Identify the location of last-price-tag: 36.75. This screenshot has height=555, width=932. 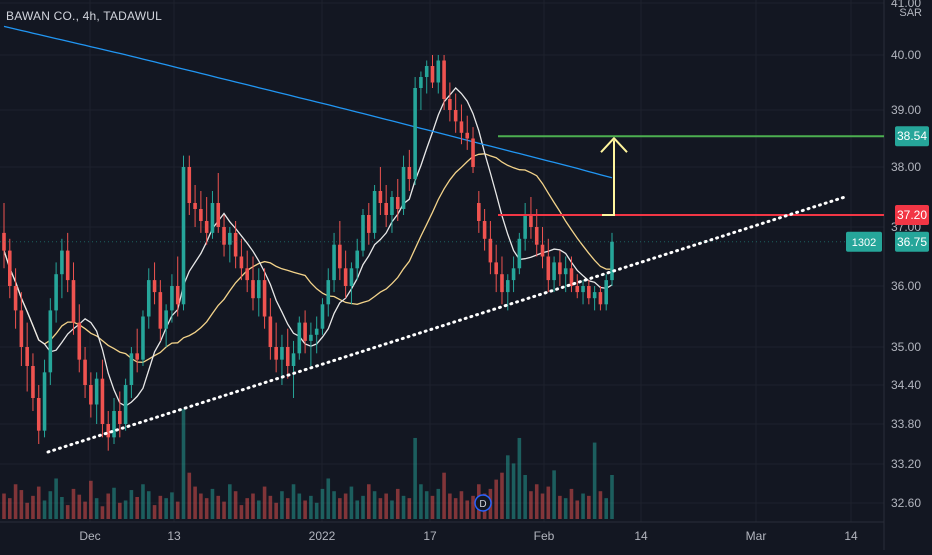
(912, 242).